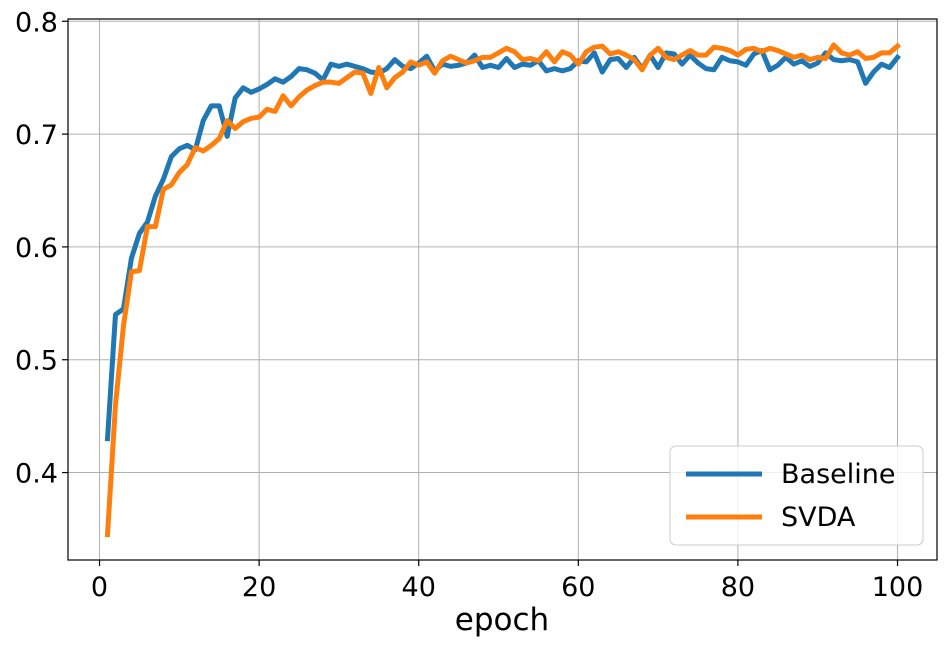 Image resolution: width=948 pixels, height=647 pixels. I want to click on x-tick-label: 40, so click(419, 587).